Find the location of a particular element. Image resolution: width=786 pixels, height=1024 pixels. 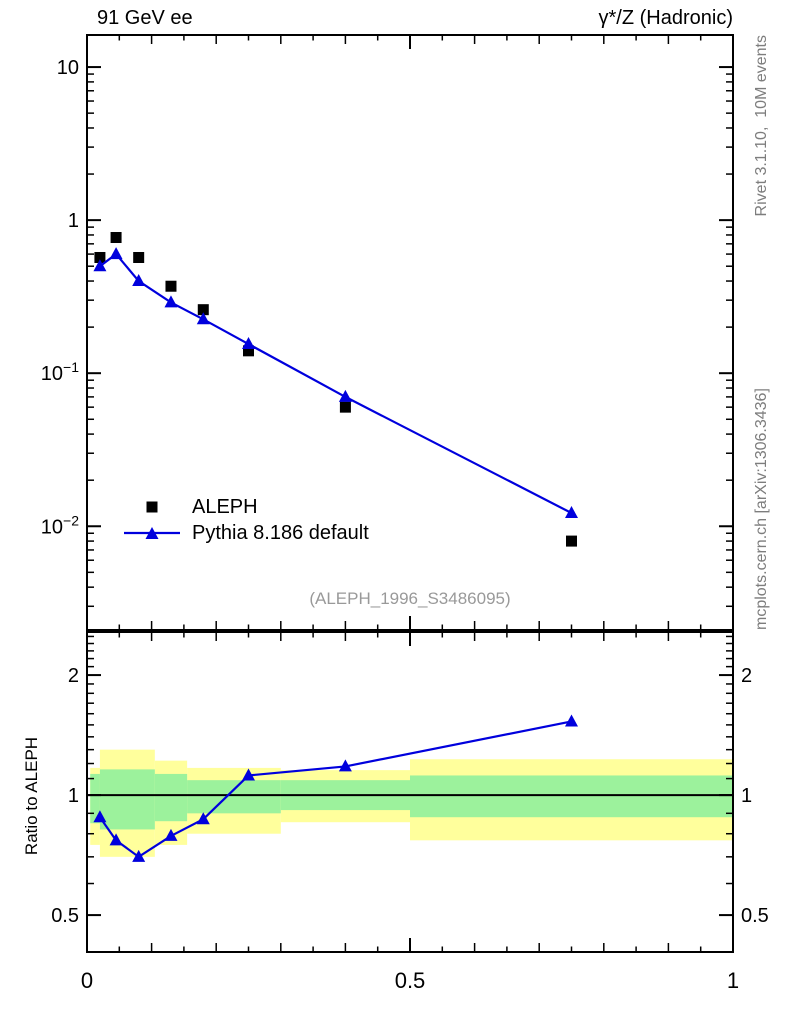

ratio-tick-label-left: 1 is located at coordinates (73, 796).